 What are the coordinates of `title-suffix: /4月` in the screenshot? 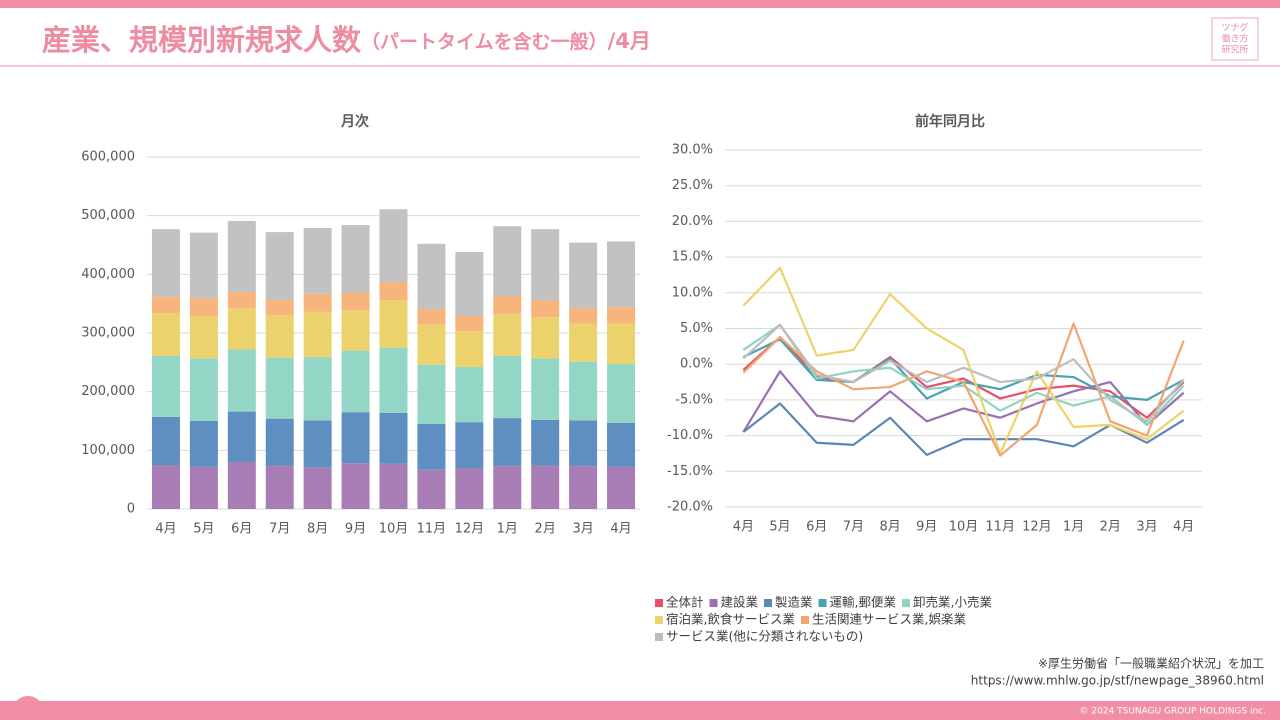 It's located at (629, 41).